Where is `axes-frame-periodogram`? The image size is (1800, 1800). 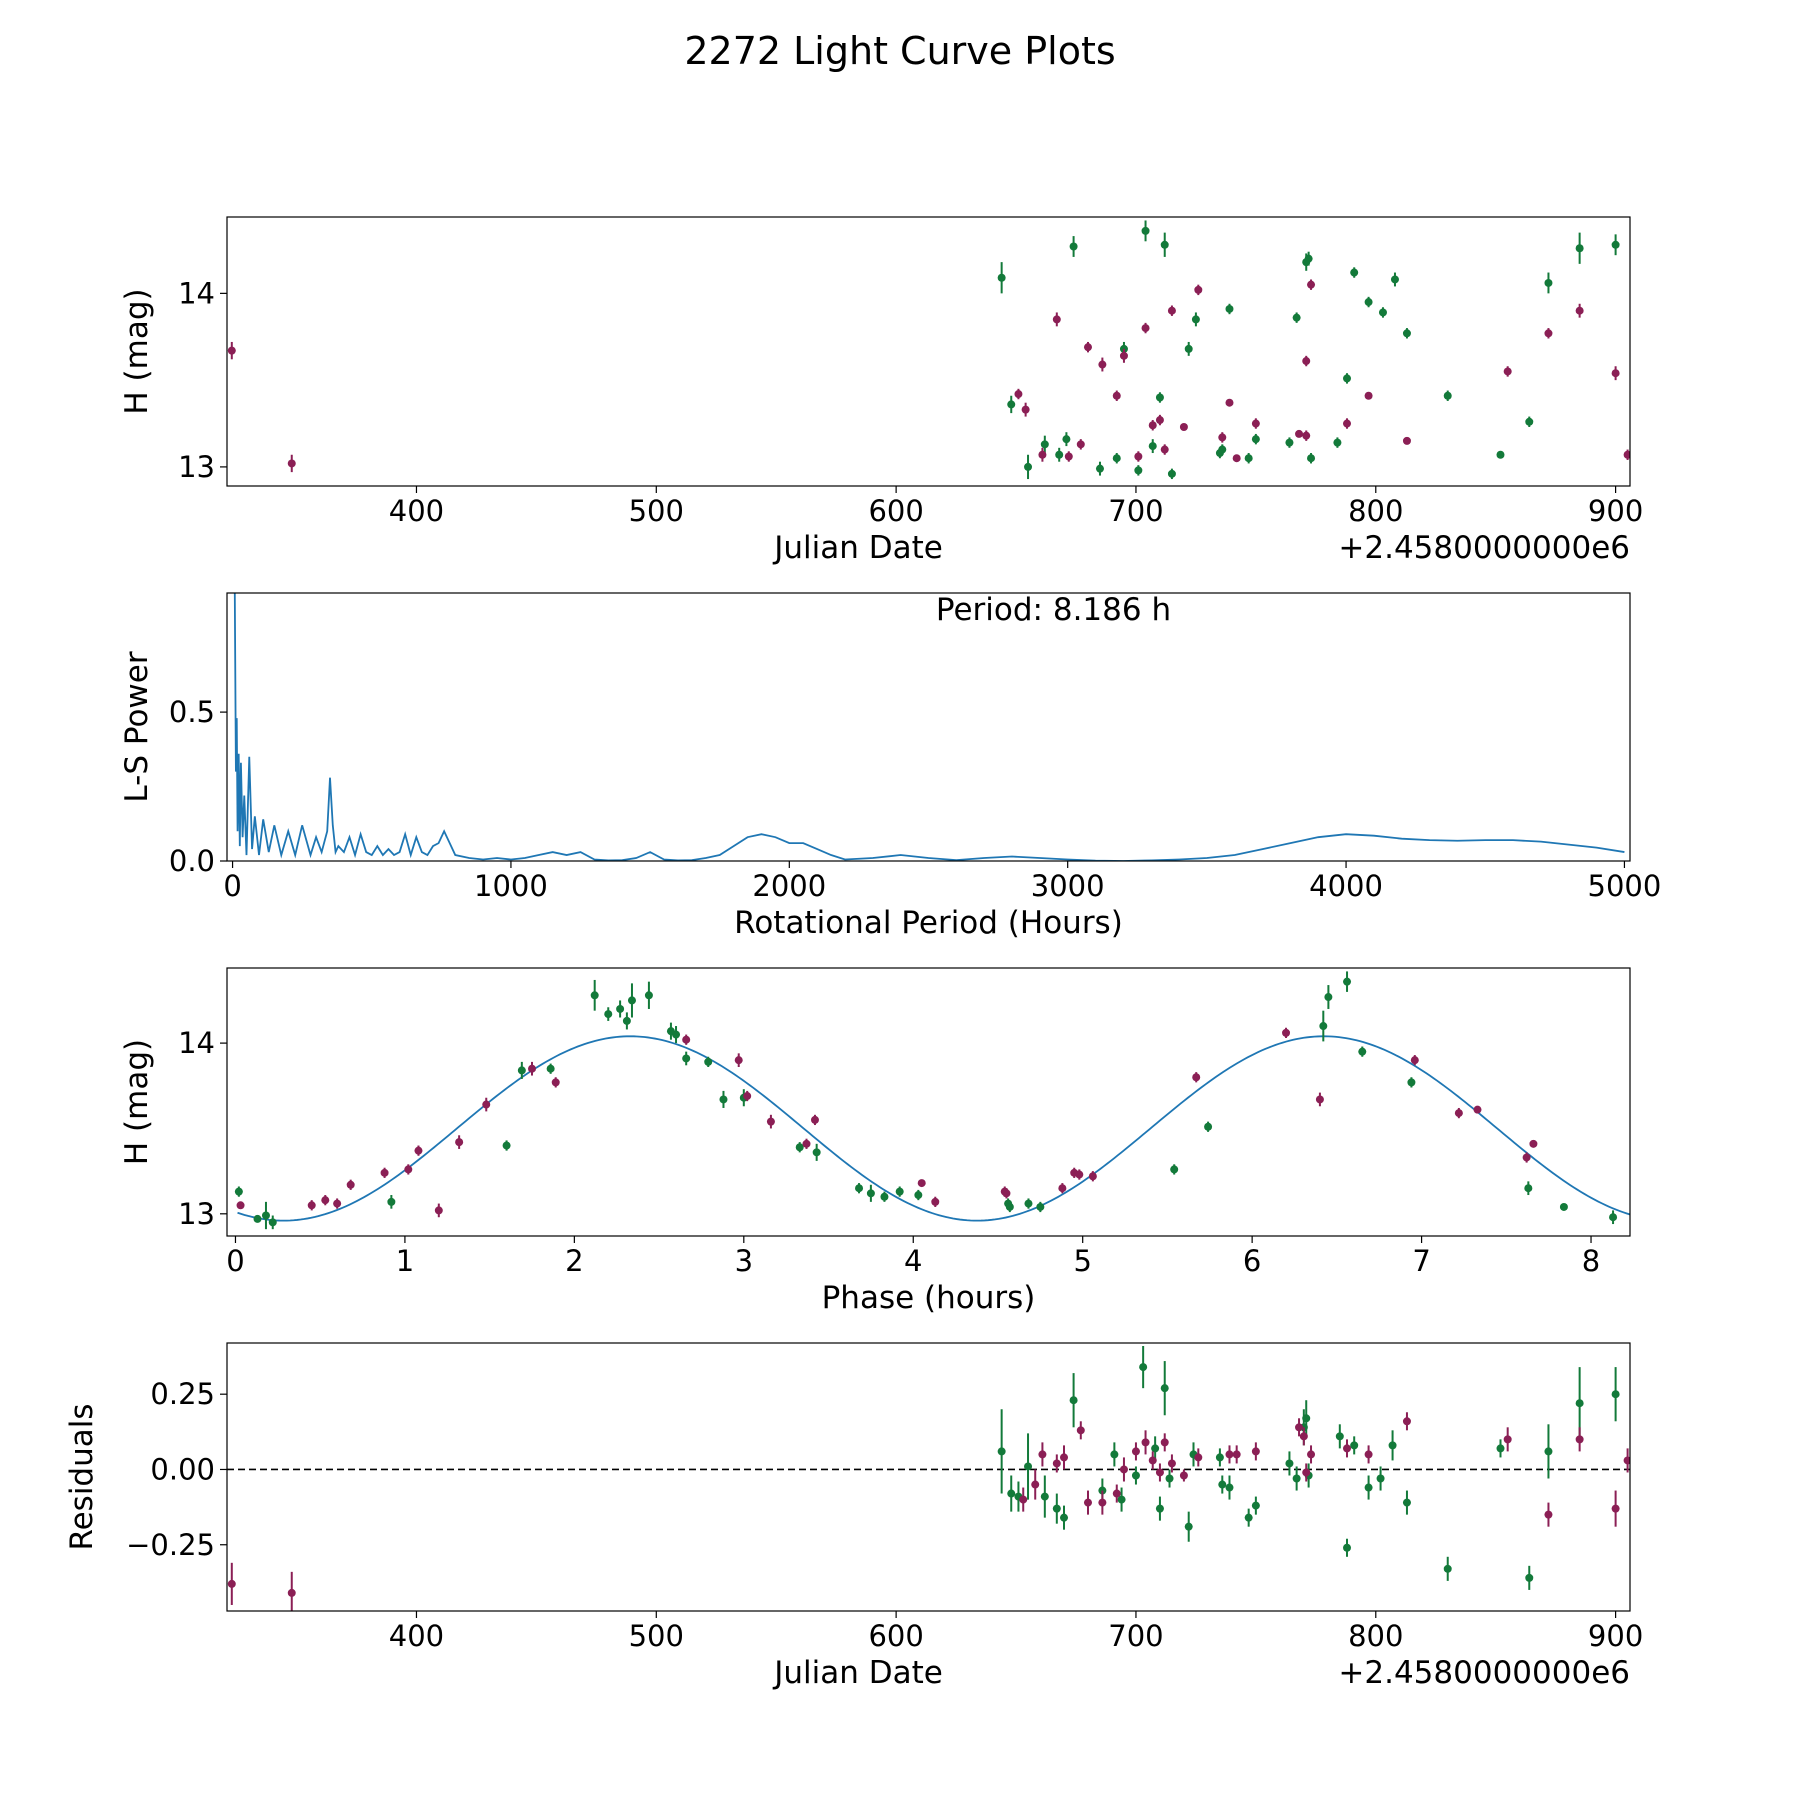 axes-frame-periodogram is located at coordinates (928, 727).